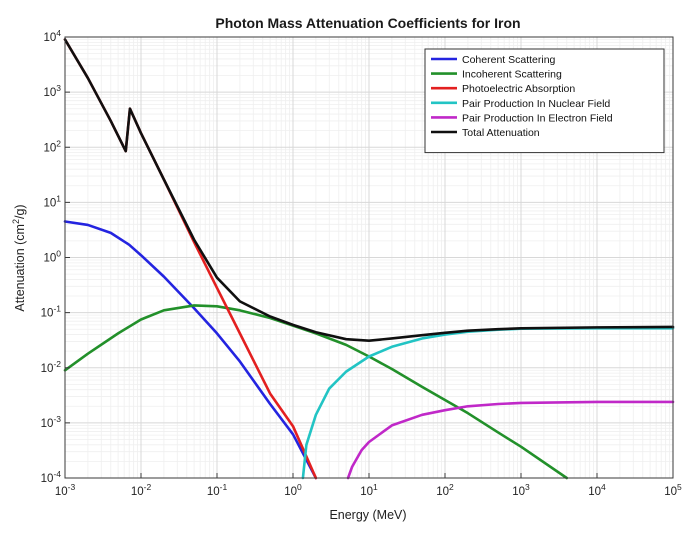 This screenshot has width=697, height=545. Describe the element at coordinates (367, 515) in the screenshot. I see `x-axis-label: Energy (MeV)` at that location.